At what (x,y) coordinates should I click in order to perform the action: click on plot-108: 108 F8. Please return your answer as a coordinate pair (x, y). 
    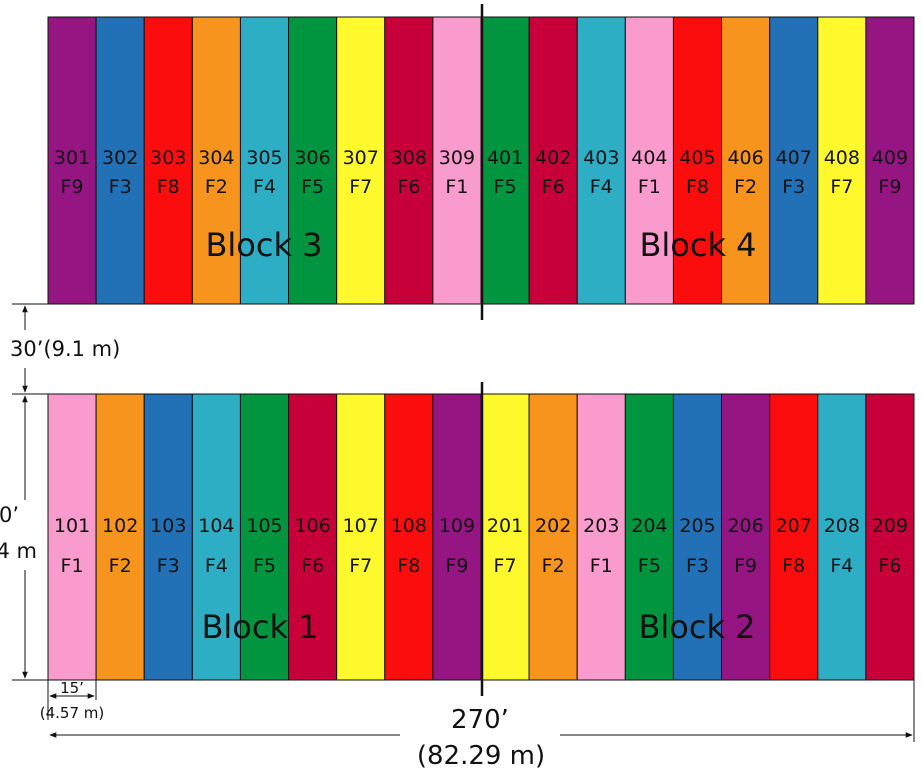
    Looking at the image, I should click on (409, 537).